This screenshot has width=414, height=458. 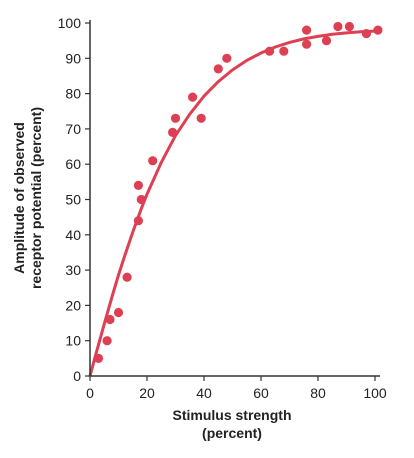 I want to click on x-tick-label-0: 0, so click(x=90, y=393).